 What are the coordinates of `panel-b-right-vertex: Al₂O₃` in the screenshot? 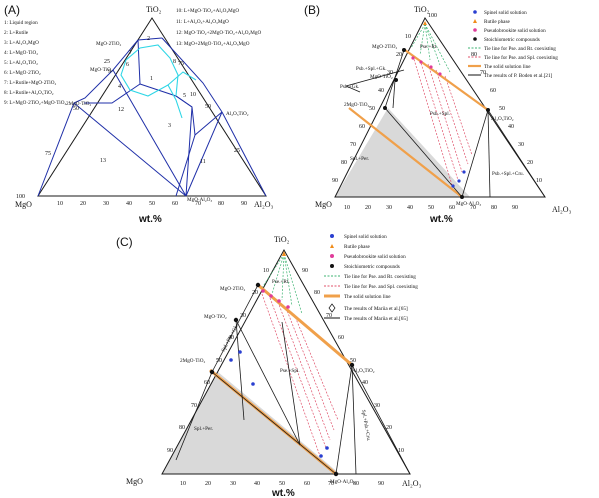 It's located at (562, 209).